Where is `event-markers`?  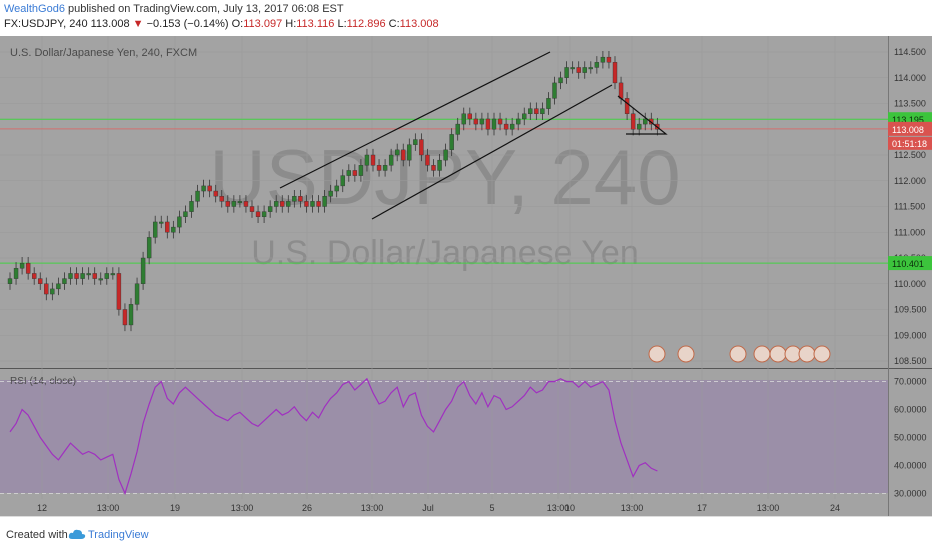
event-markers is located at coordinates (739, 354).